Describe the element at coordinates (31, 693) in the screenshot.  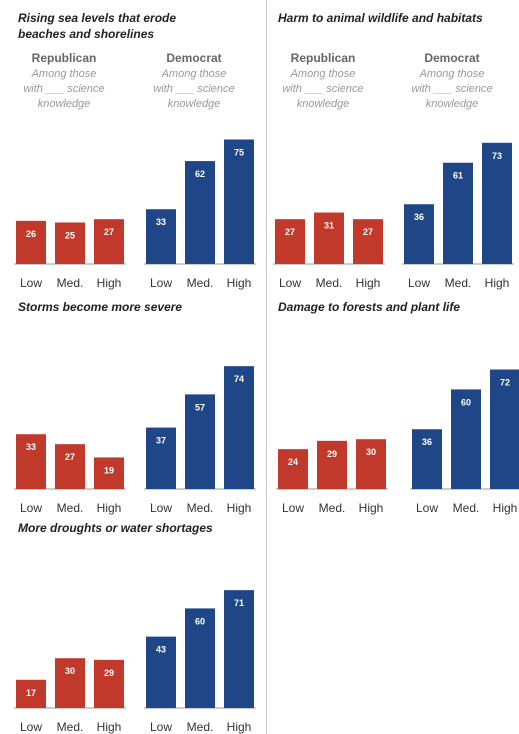
I see `bar-value-label: 17` at that location.